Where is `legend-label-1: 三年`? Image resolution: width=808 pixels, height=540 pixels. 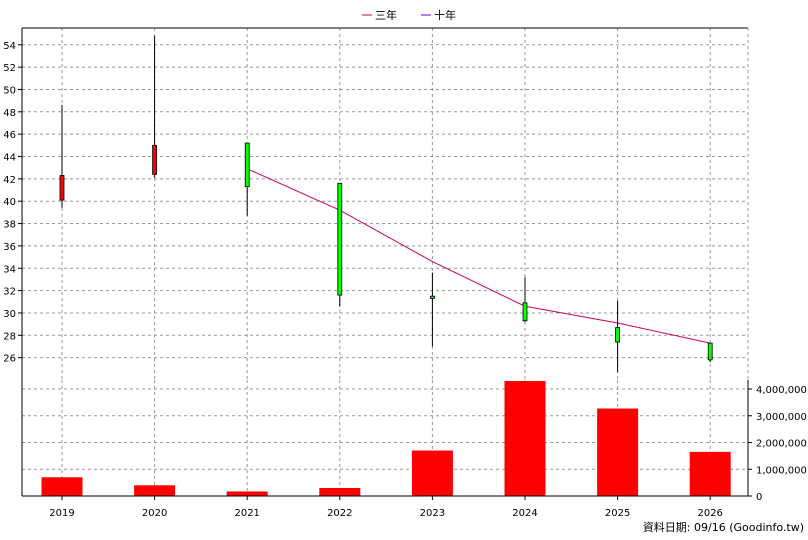
legend-label-1: 三年 is located at coordinates (386, 15).